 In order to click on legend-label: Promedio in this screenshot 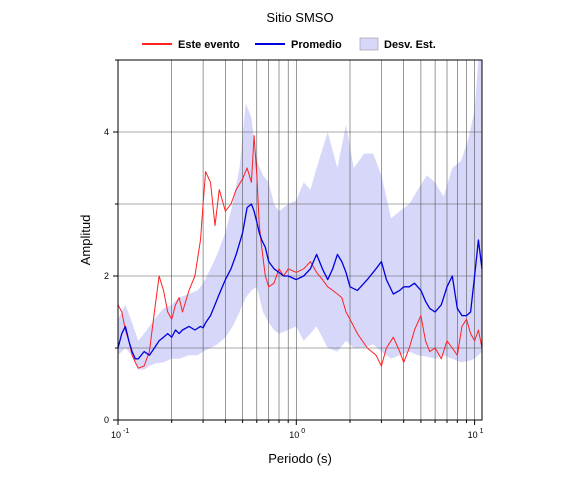, I will do `click(316, 45)`.